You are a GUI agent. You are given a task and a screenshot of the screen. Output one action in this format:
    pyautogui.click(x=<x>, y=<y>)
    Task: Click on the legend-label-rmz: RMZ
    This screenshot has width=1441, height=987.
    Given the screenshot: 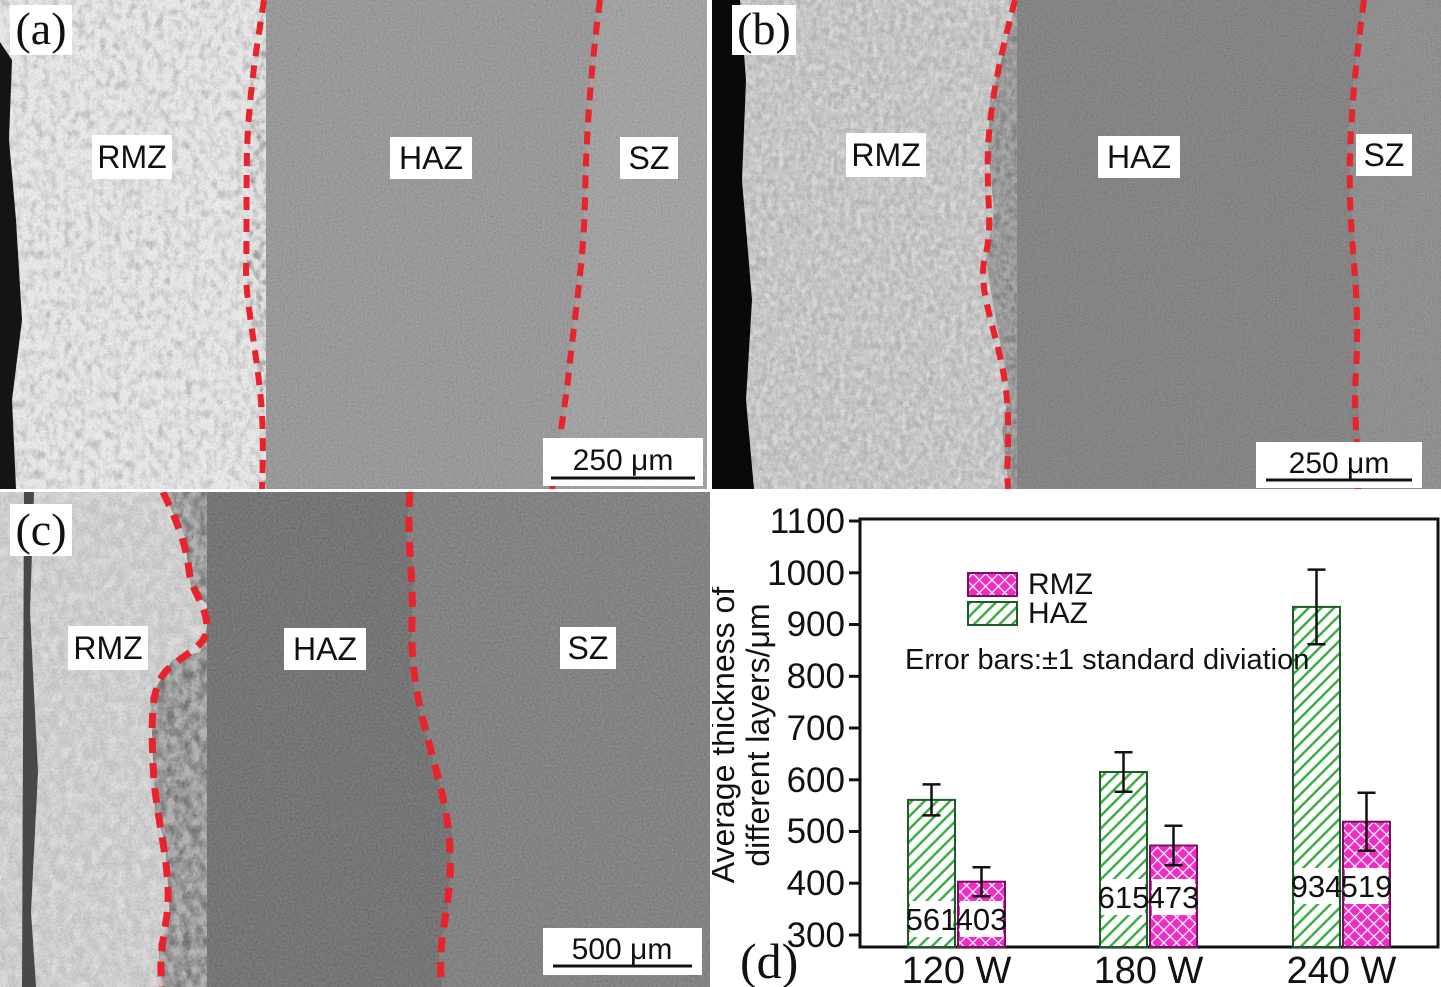 What is the action you would take?
    pyautogui.click(x=1060, y=584)
    